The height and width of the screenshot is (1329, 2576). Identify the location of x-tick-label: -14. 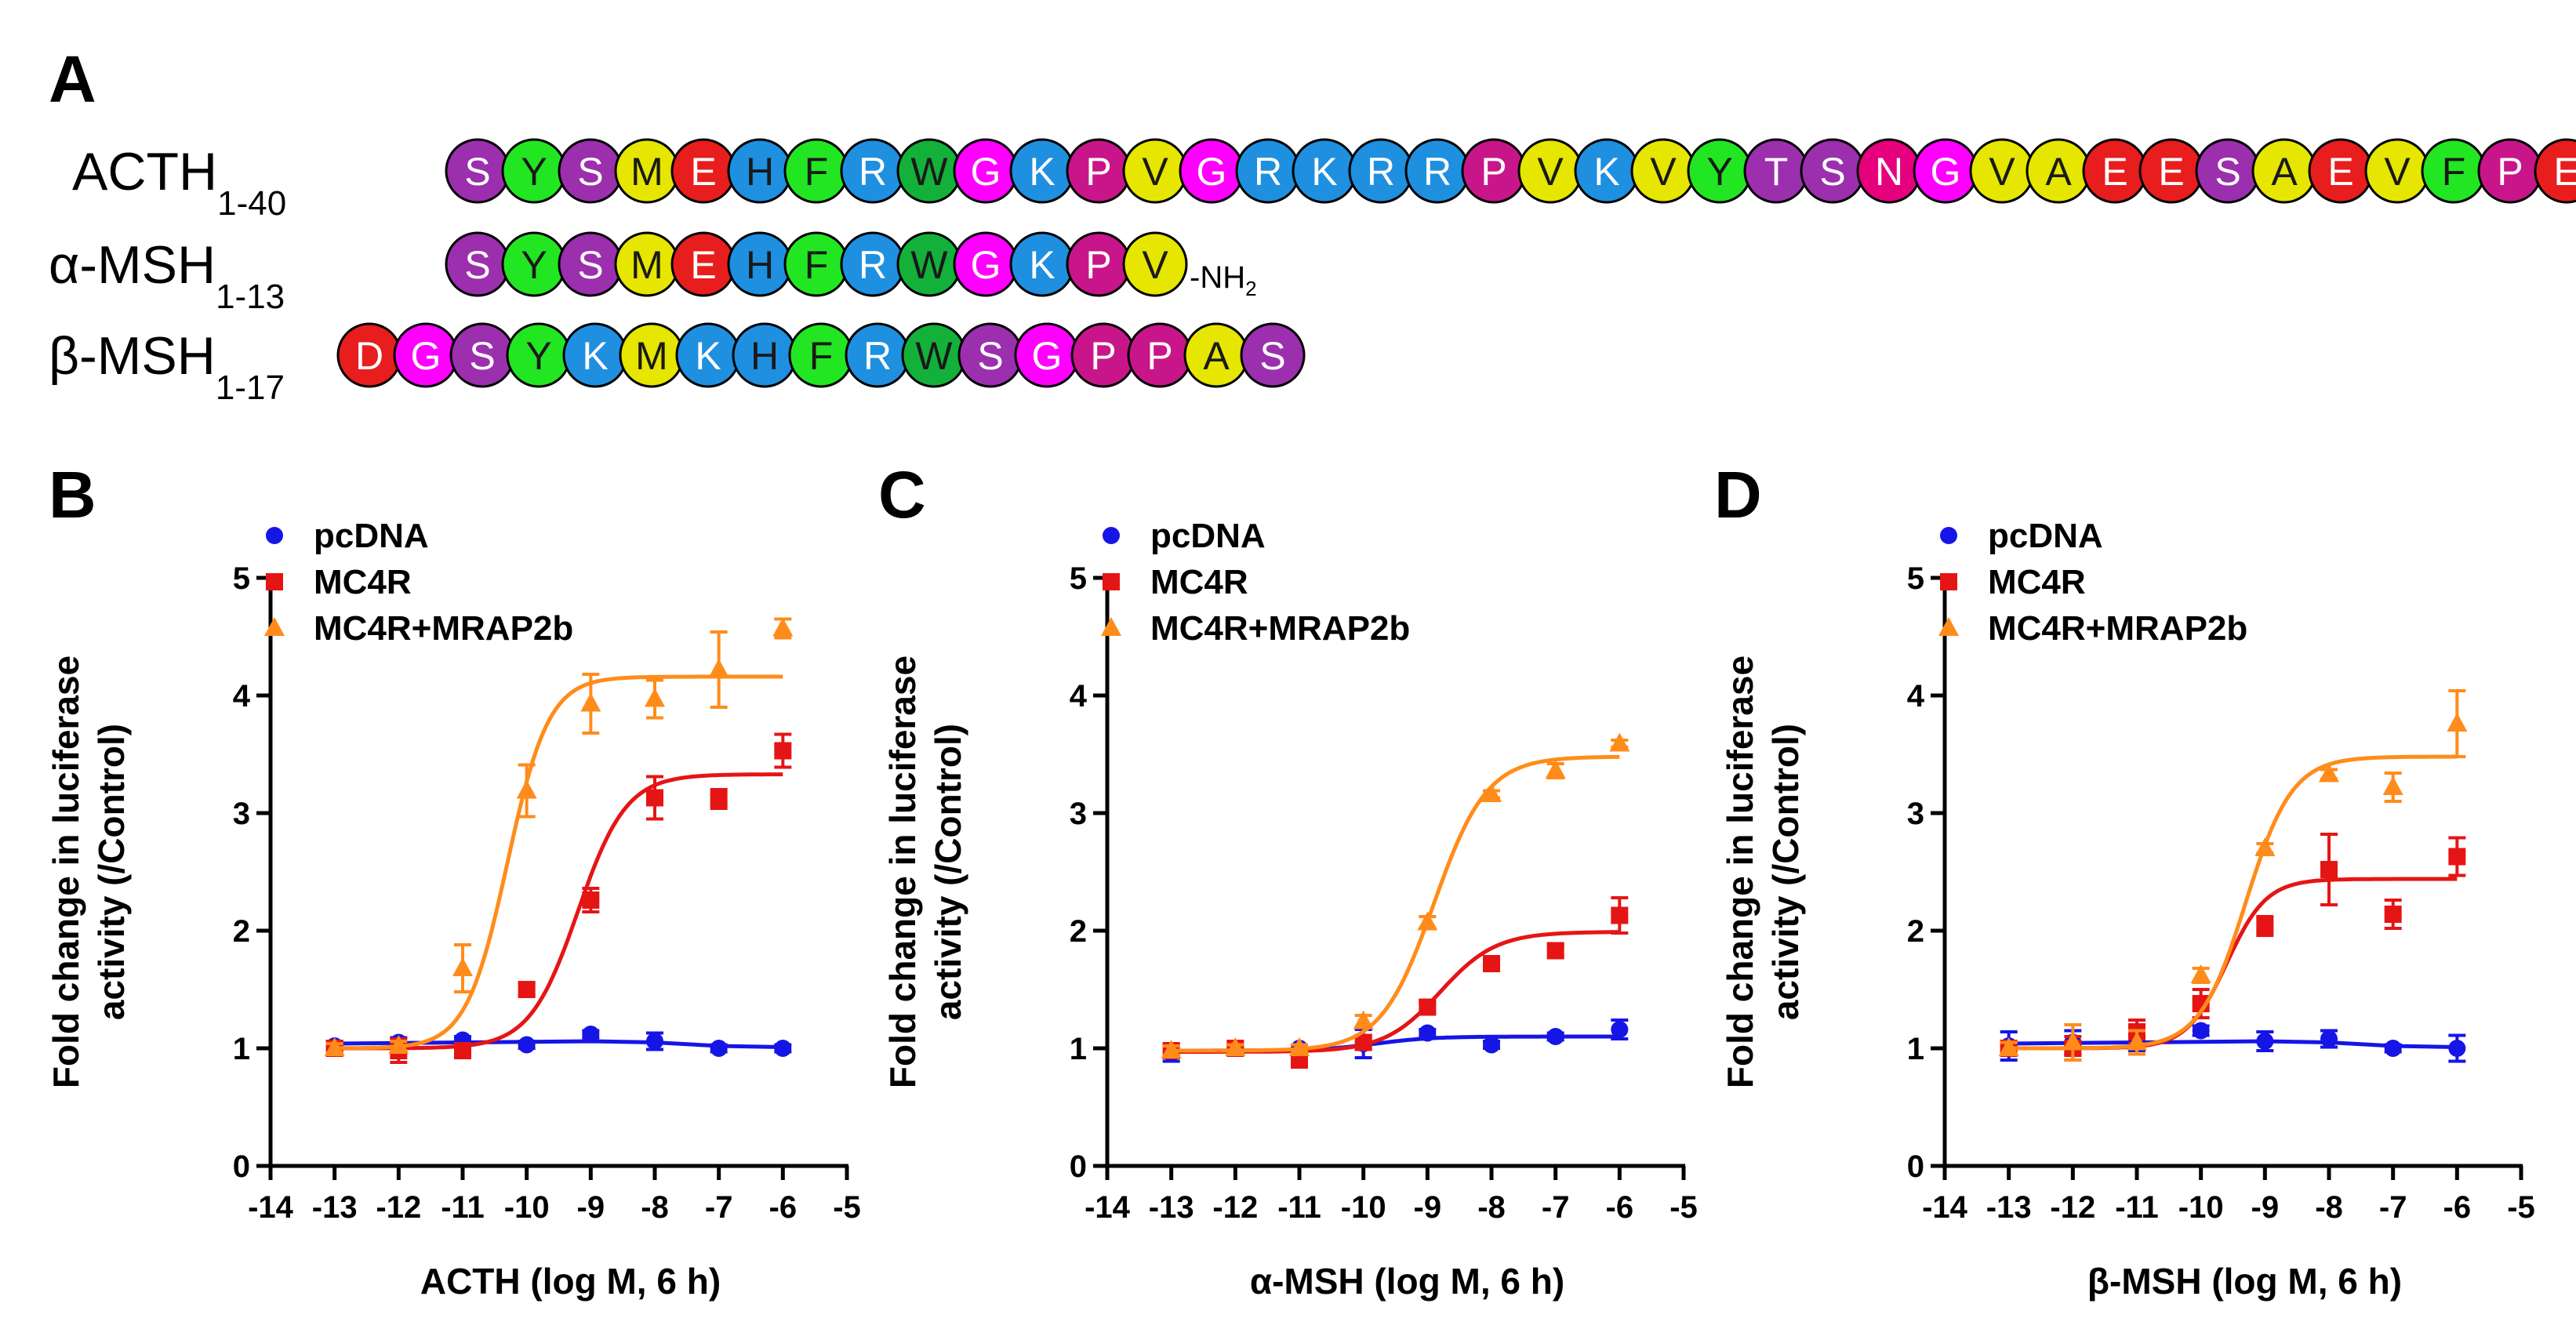
(1945, 1207).